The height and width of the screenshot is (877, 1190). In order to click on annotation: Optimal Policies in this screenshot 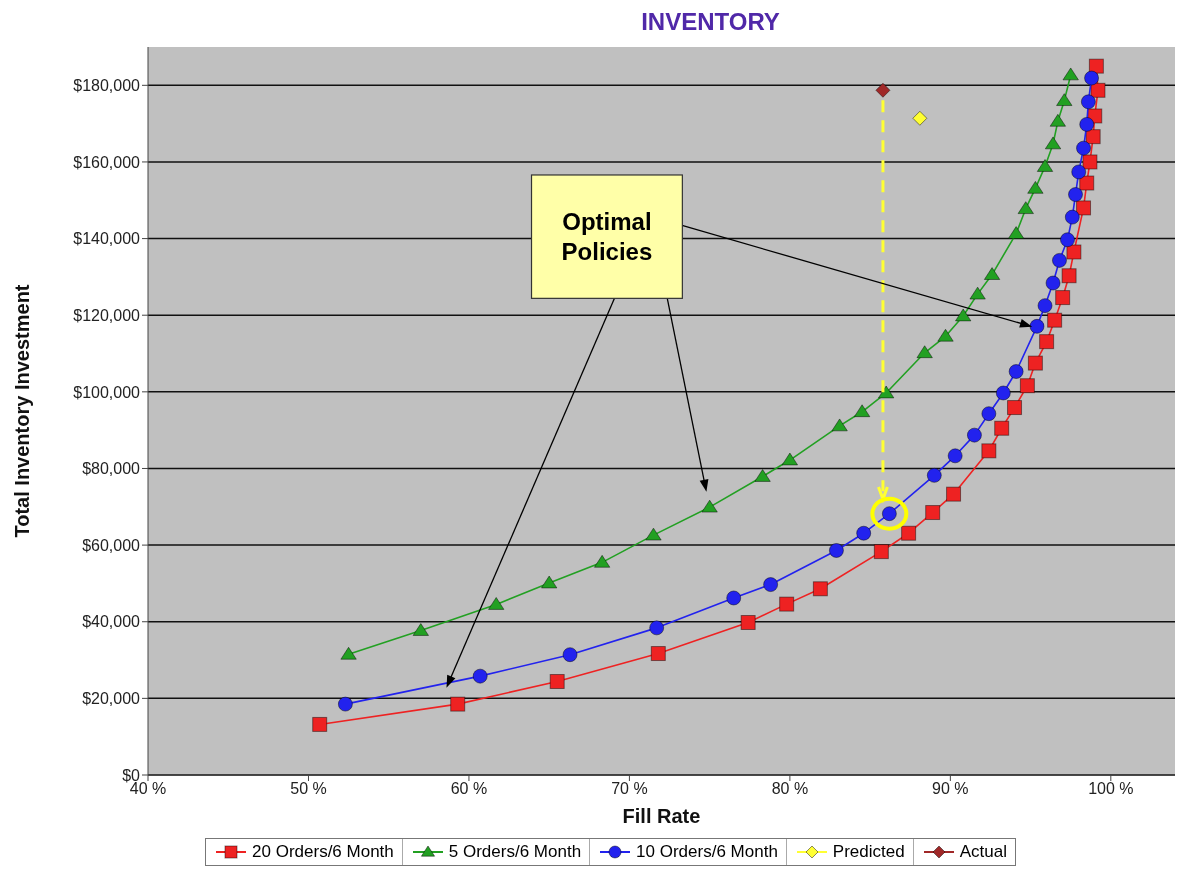, I will do `click(607, 236)`.